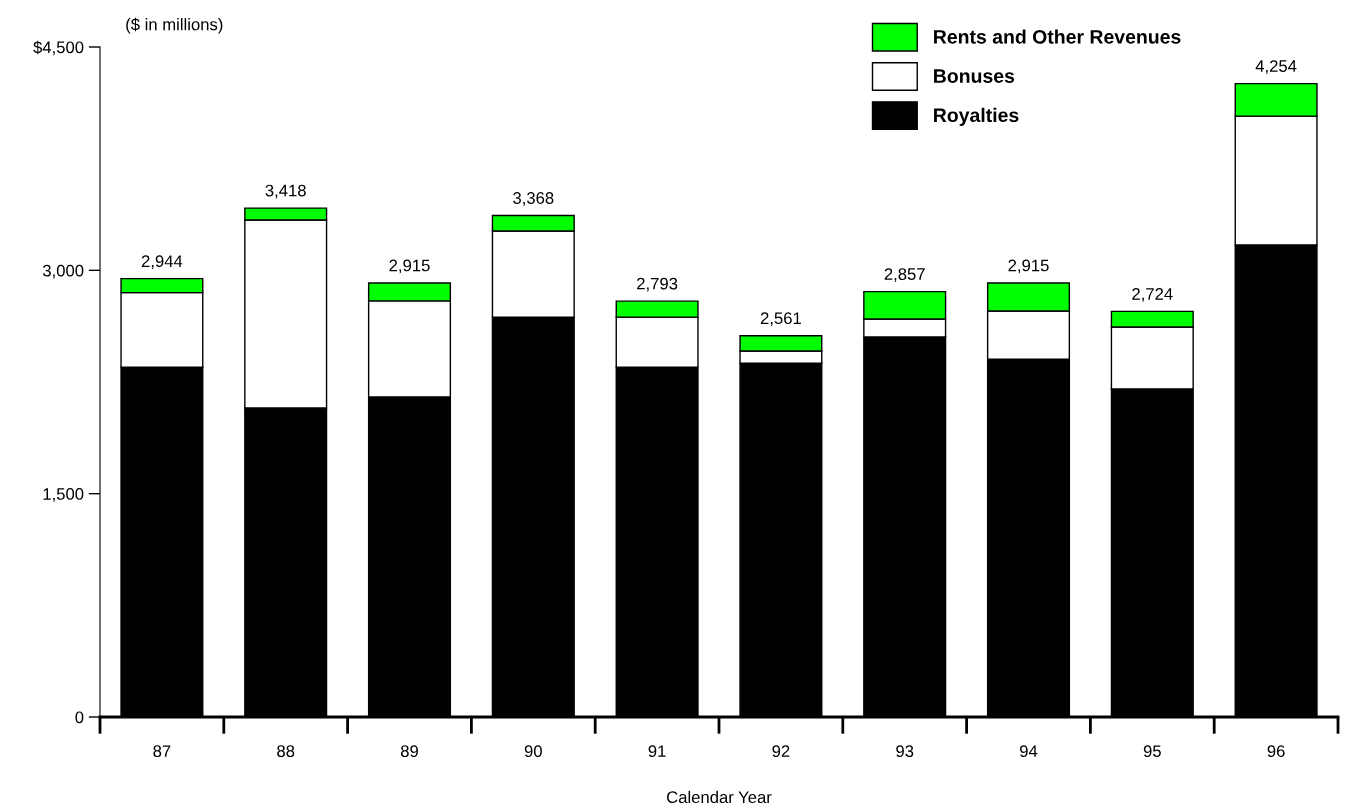 The image size is (1348, 804). Describe the element at coordinates (976, 116) in the screenshot. I see `legend-label: Royalties` at that location.